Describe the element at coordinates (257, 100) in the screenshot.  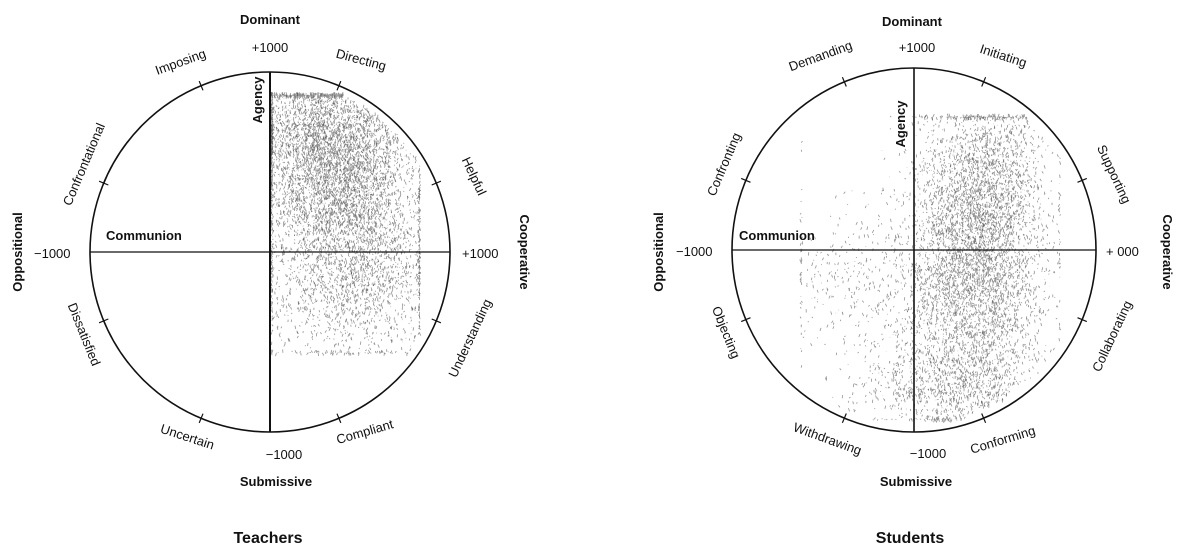
I see `teachers-vertical-axis-title: Agency` at that location.